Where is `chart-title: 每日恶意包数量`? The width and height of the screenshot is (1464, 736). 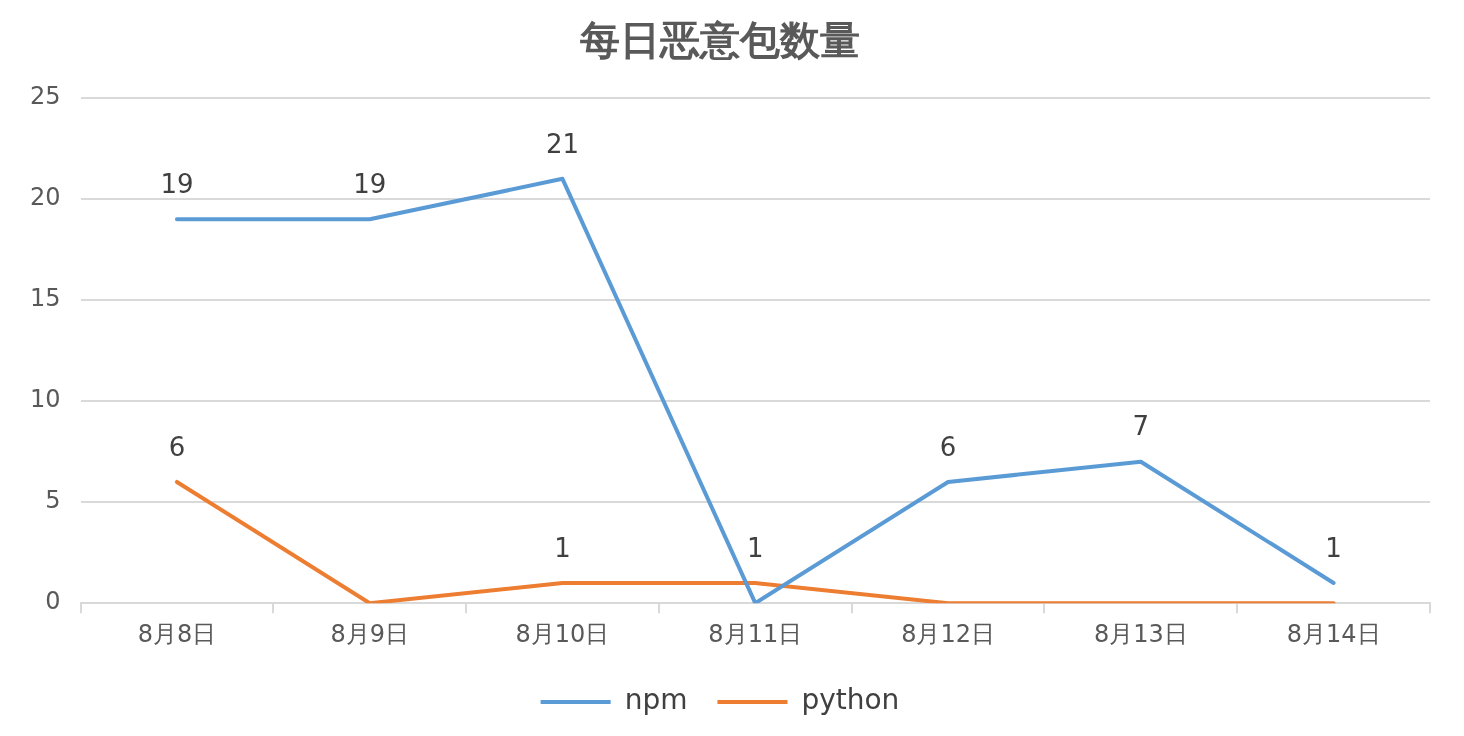
chart-title: 每日恶意包数量 is located at coordinates (719, 40).